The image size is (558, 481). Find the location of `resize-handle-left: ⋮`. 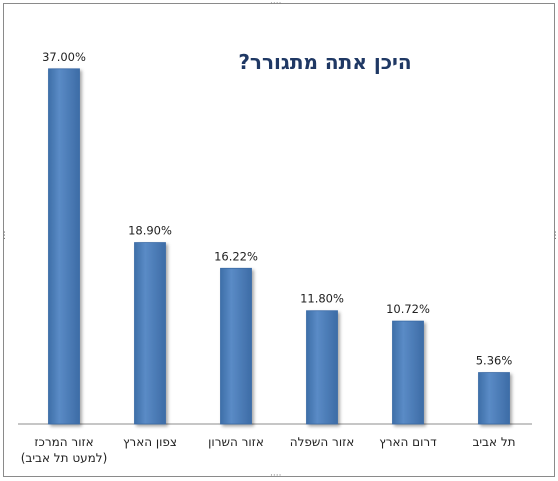

resize-handle-left: ⋮ is located at coordinates (4, 236).